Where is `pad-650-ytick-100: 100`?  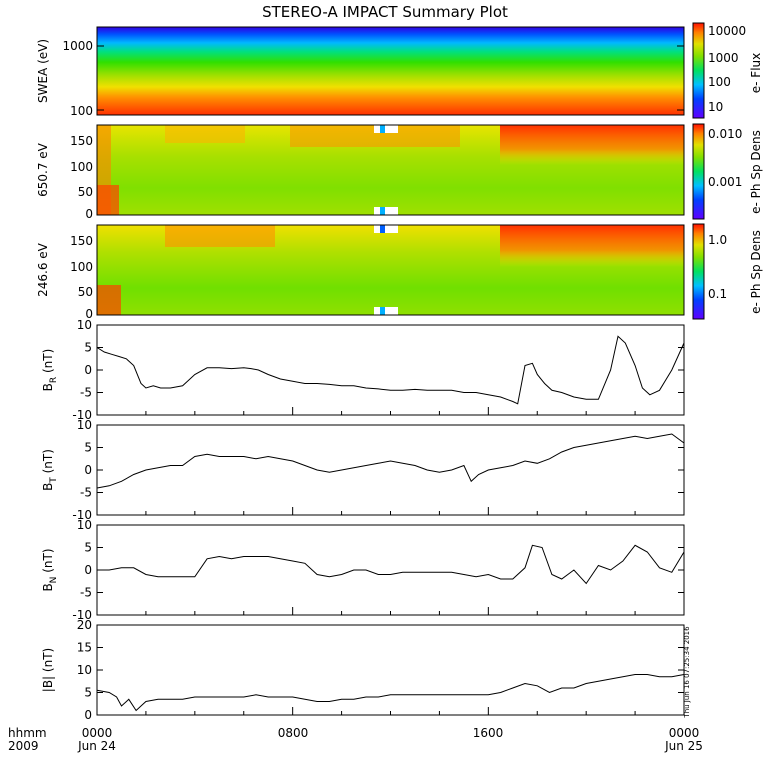 pad-650-ytick-100: 100 is located at coordinates (81, 167).